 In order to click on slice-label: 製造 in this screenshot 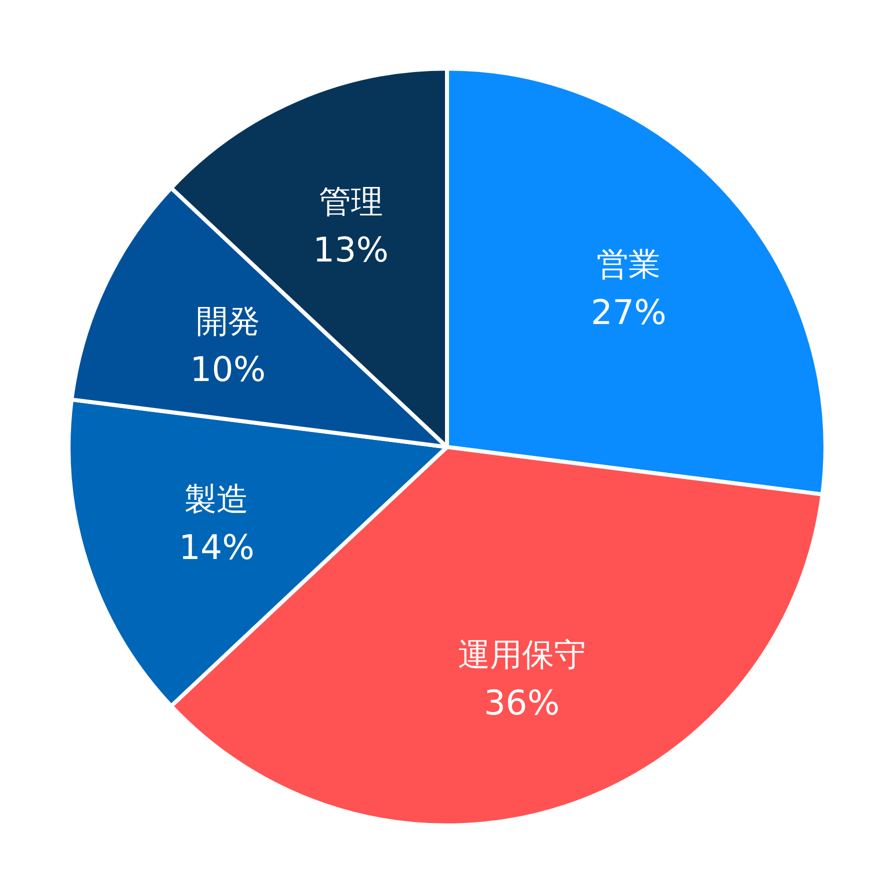, I will do `click(216, 499)`.